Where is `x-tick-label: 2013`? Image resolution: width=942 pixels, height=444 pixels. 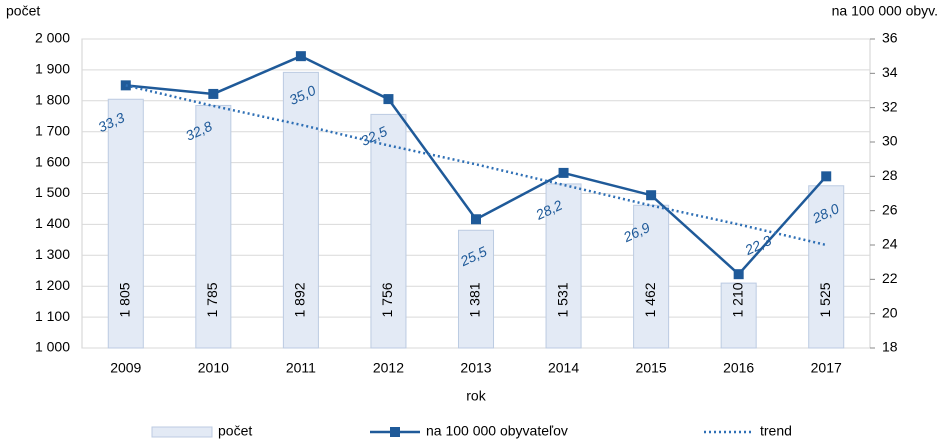 x-tick-label: 2013 is located at coordinates (475, 368).